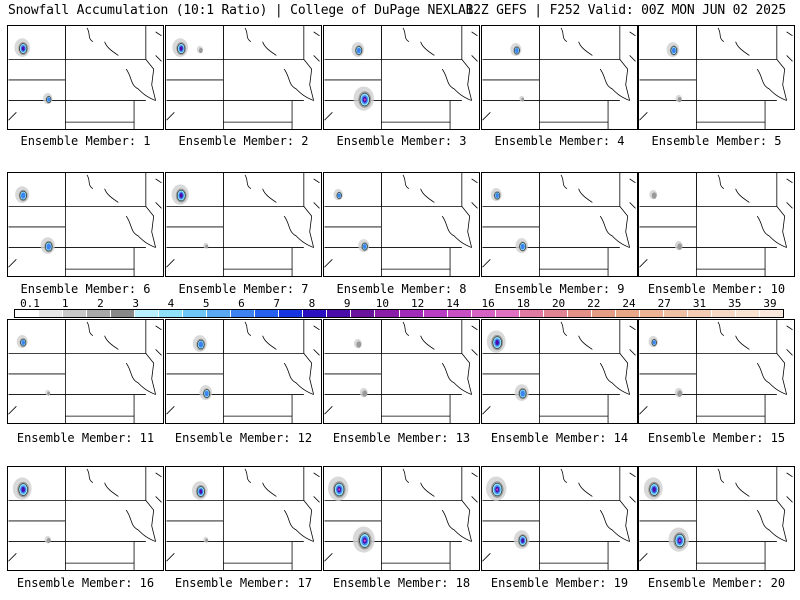  What do you see at coordinates (276, 303) in the screenshot?
I see `colorbar-tick: 7` at bounding box center [276, 303].